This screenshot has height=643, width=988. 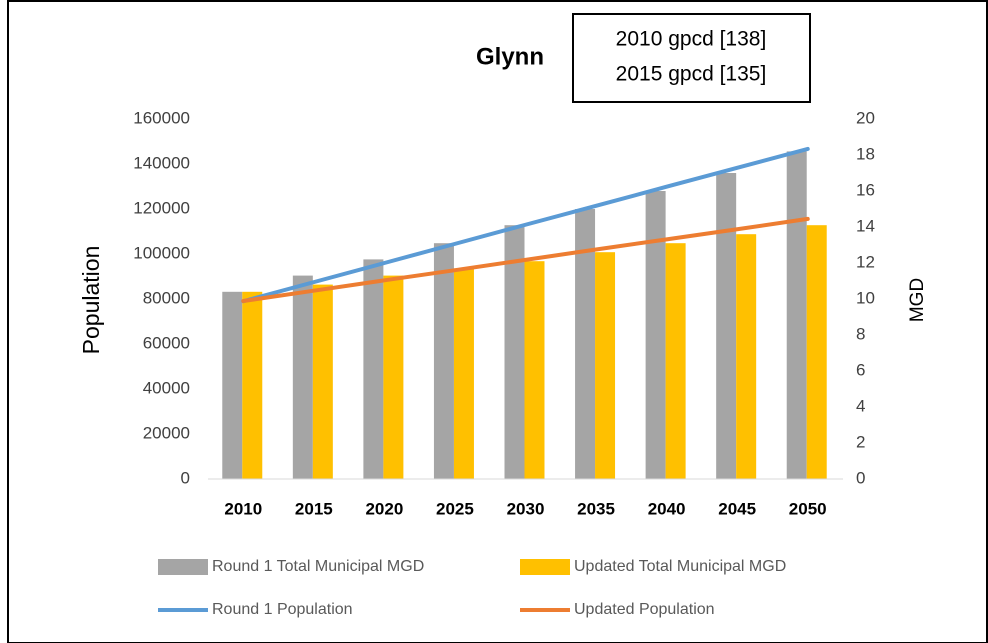 I want to click on chart-title: Glynn, so click(x=510, y=56).